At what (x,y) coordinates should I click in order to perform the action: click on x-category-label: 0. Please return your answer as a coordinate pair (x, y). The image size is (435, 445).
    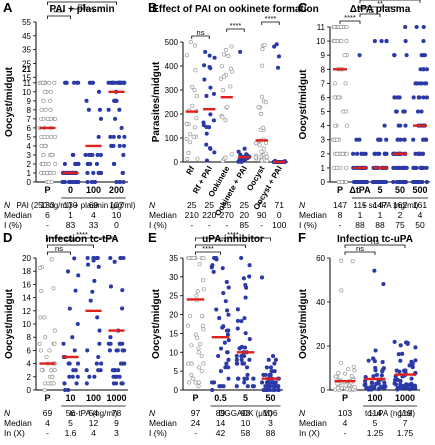
    Looking at the image, I should click on (70, 190).